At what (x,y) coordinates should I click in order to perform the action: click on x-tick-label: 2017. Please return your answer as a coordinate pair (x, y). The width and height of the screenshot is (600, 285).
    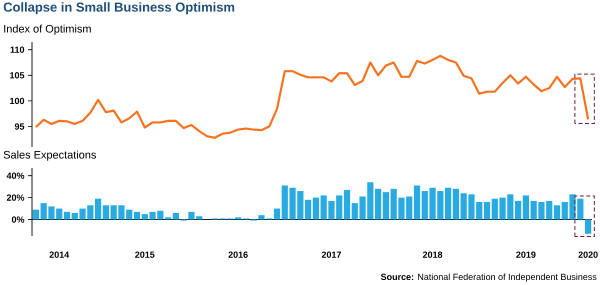
    Looking at the image, I should click on (332, 255).